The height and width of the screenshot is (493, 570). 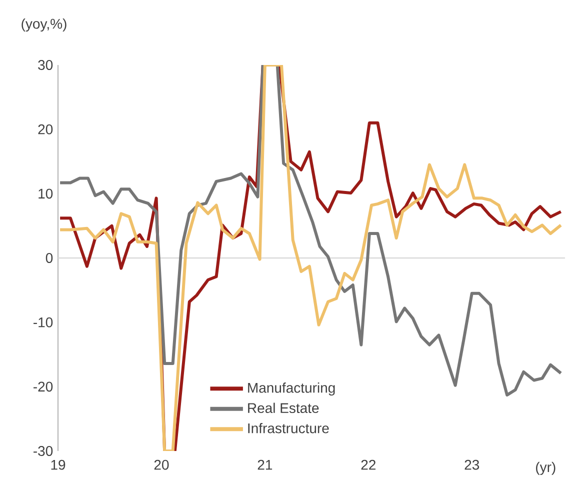 I want to click on x-axis-title: (yr), so click(x=546, y=468).